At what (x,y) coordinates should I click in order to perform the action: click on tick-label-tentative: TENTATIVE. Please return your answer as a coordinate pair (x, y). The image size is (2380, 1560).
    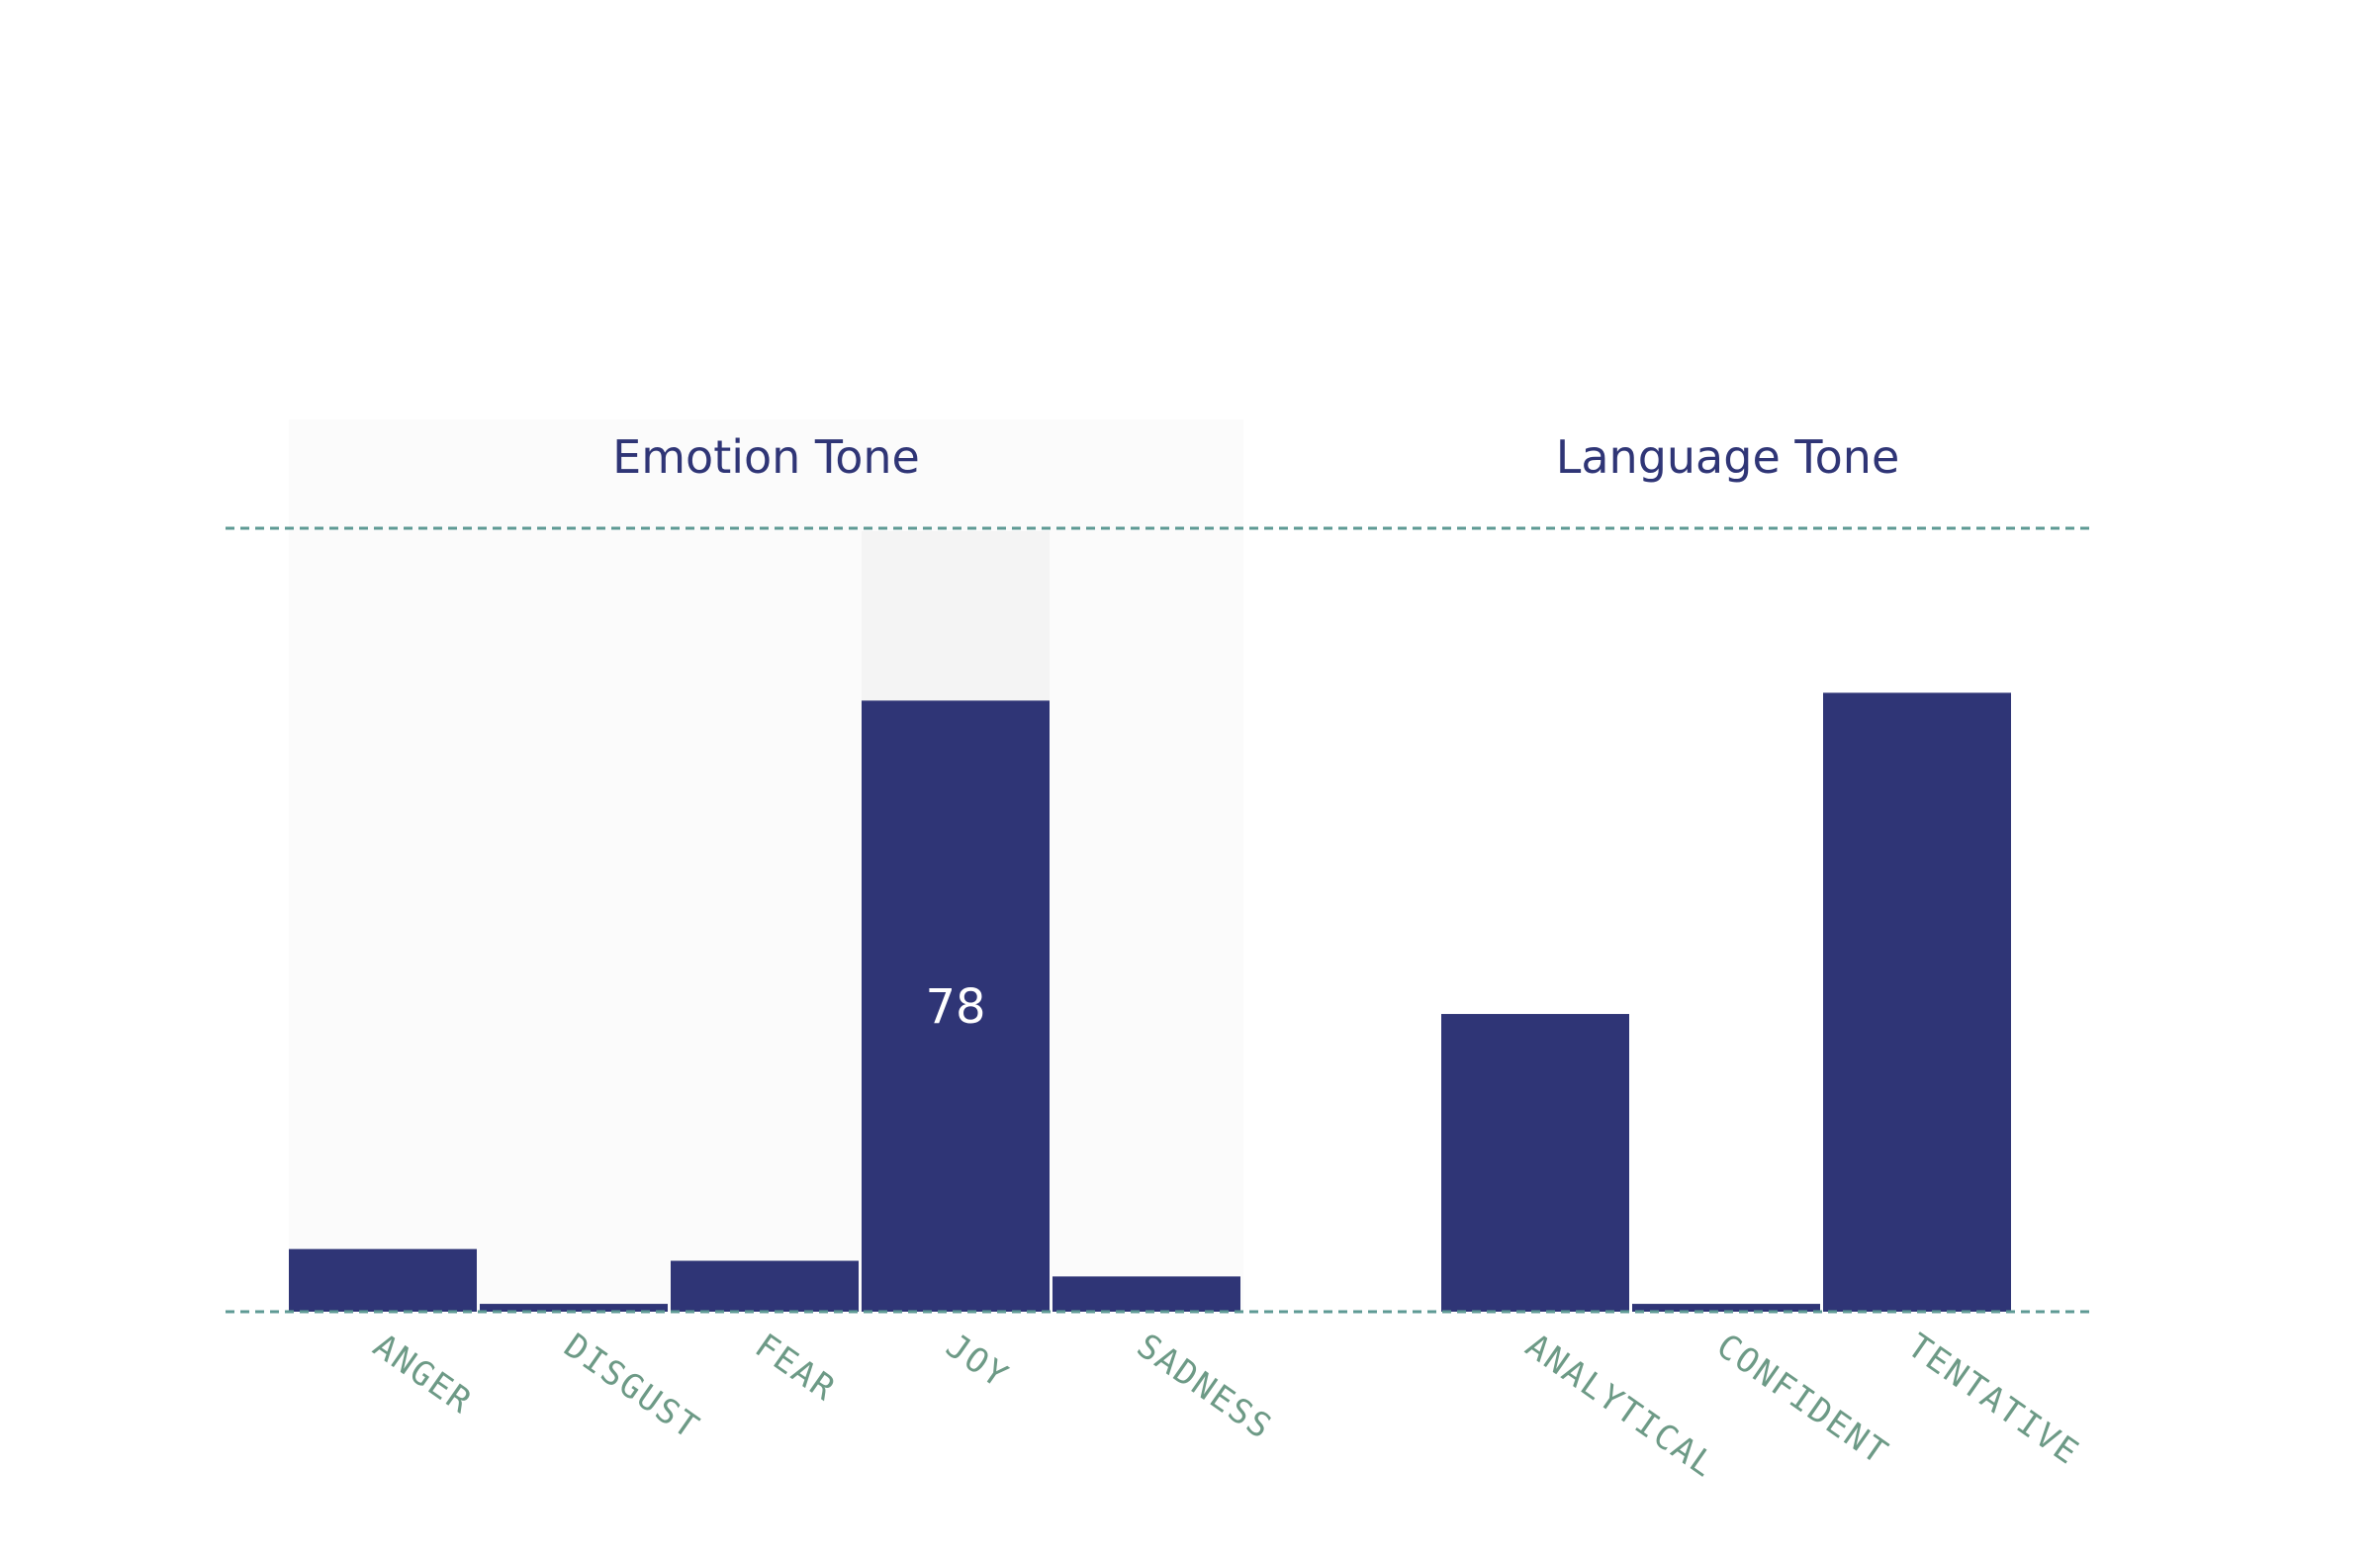
    Looking at the image, I should click on (1993, 1400).